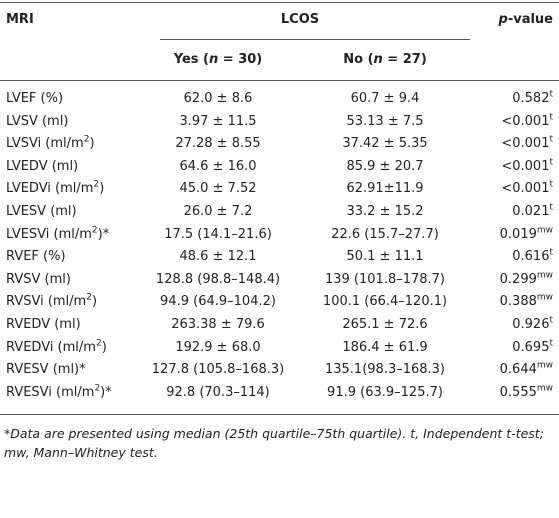 Image resolution: width=559 pixels, height=518 pixels. What do you see at coordinates (385, 257) in the screenshot?
I see `cell: 50.1 ± 11.1` at bounding box center [385, 257].